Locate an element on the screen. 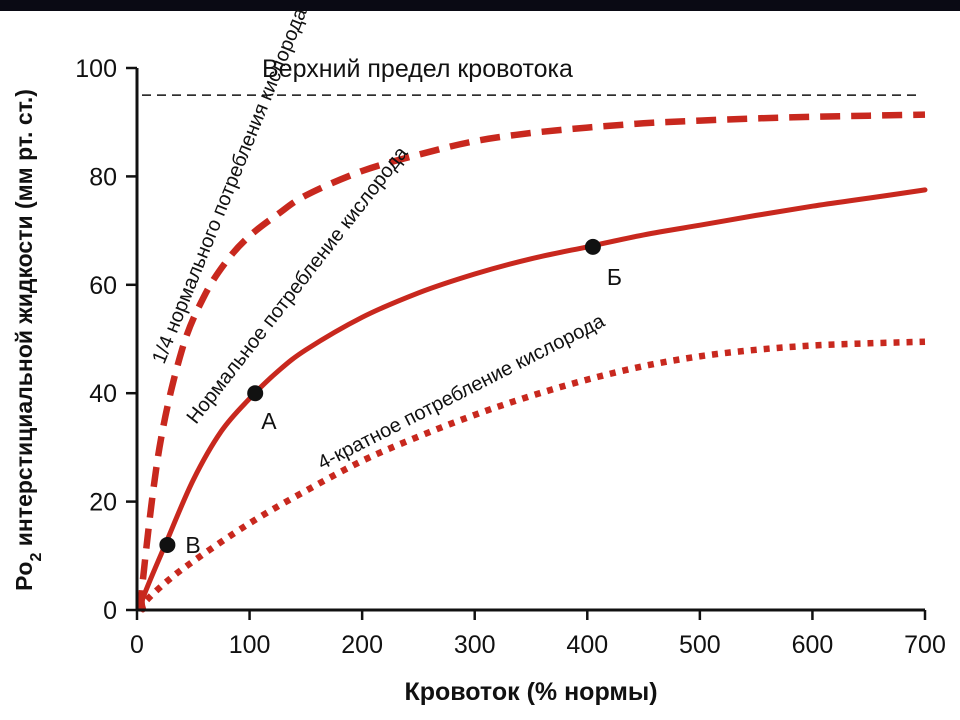 The height and width of the screenshot is (720, 960). point-label: А is located at coordinates (269, 421).